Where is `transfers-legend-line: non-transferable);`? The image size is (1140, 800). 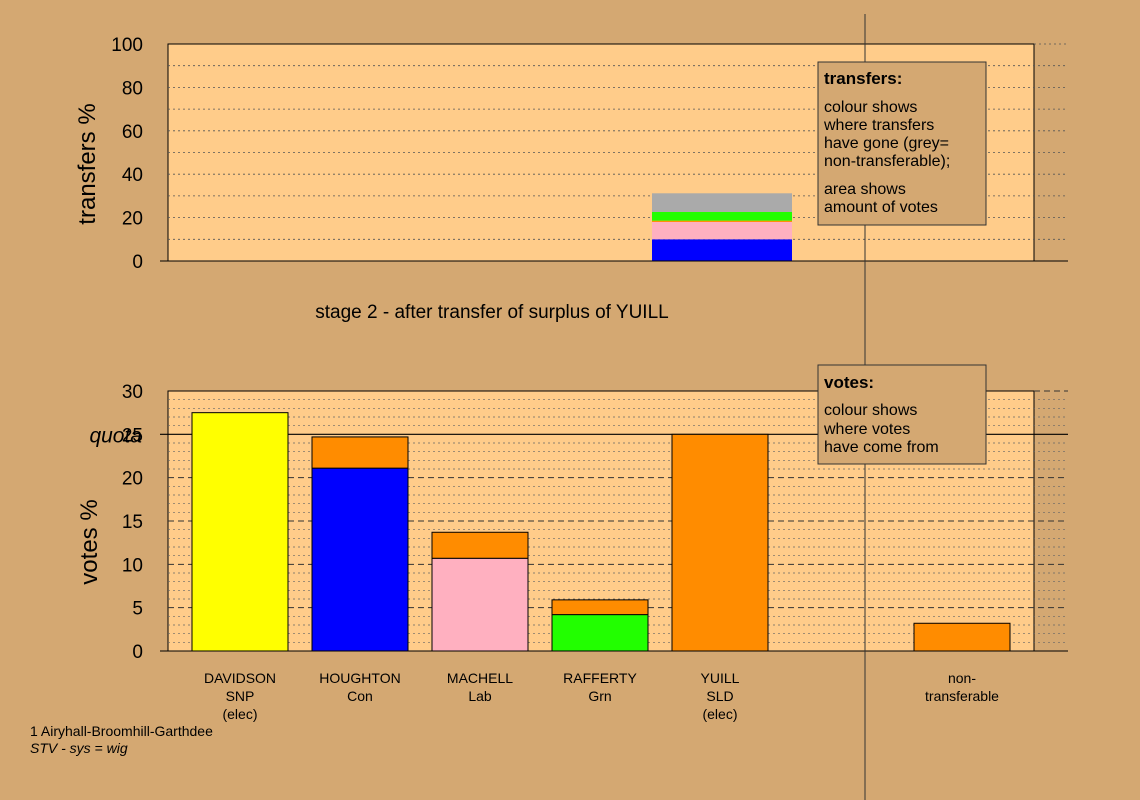
transfers-legend-line: non-transferable); is located at coordinates (887, 161).